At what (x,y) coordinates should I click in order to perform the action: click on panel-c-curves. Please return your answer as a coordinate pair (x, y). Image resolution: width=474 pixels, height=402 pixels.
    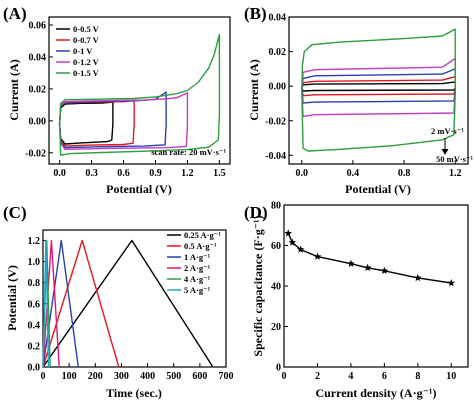
    Looking at the image, I should click on (128, 303).